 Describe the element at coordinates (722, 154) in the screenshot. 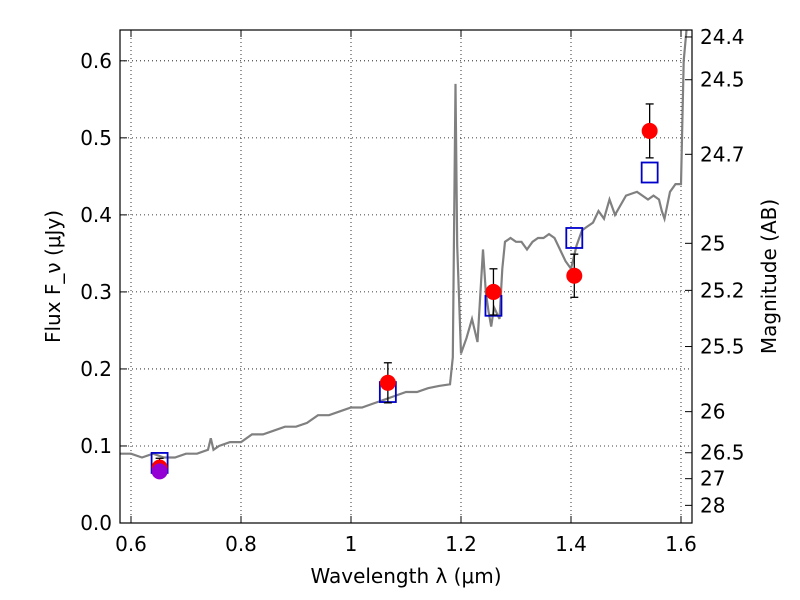

I see `right-tick-label: 24.7` at that location.